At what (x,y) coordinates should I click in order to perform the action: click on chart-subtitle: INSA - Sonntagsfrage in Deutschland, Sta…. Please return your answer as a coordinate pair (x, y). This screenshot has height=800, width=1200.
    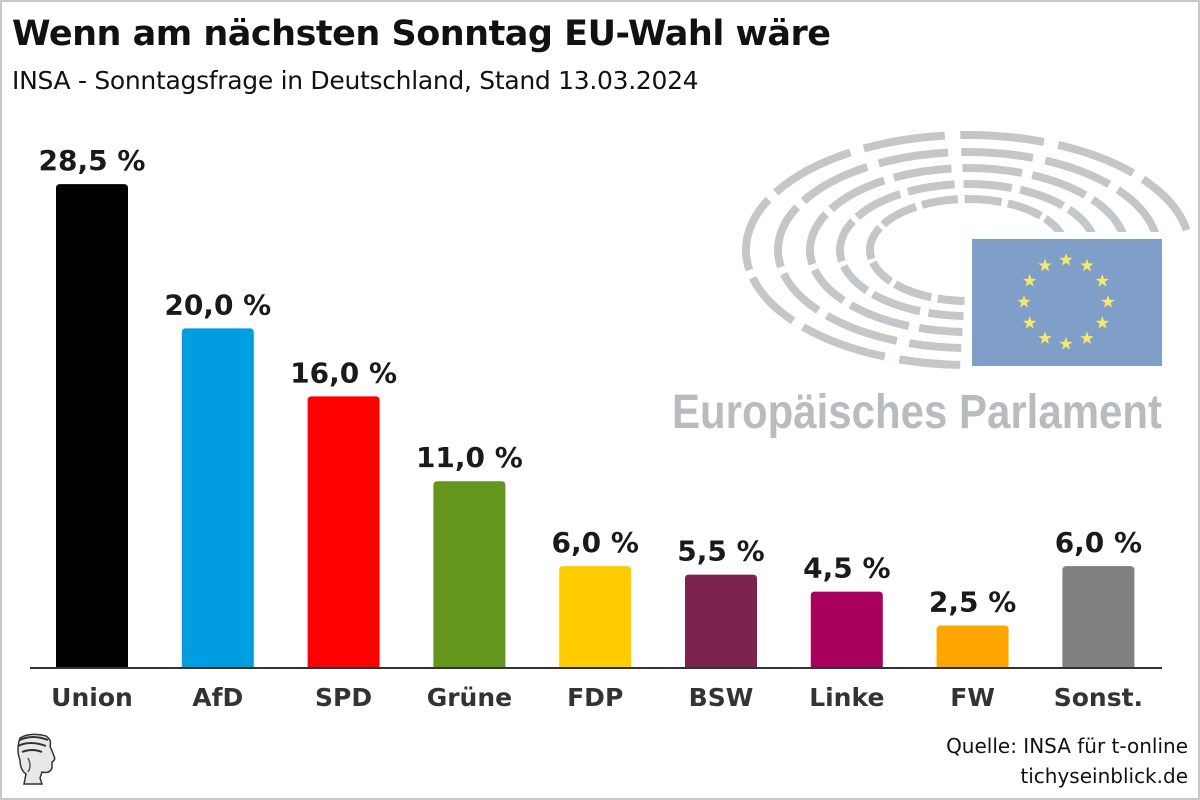
    Looking at the image, I should click on (355, 80).